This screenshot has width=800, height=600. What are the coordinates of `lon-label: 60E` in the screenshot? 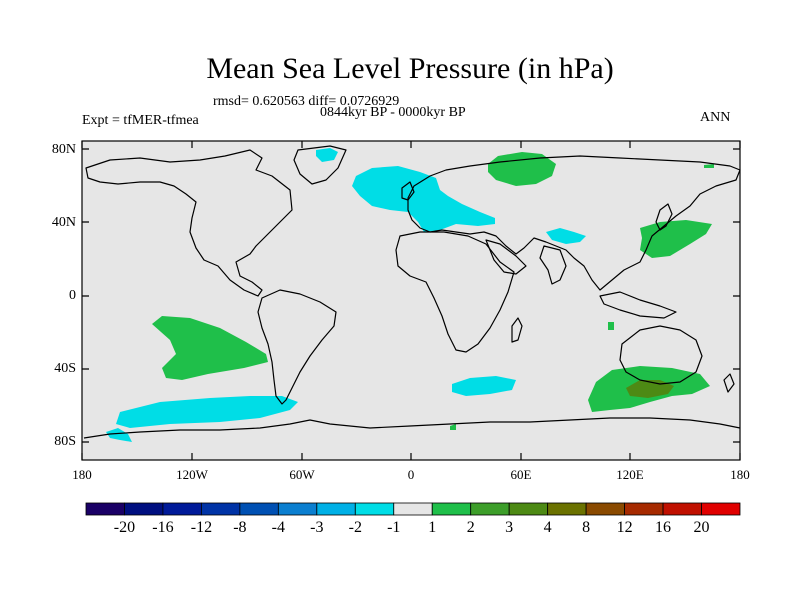 It's located at (521, 474).